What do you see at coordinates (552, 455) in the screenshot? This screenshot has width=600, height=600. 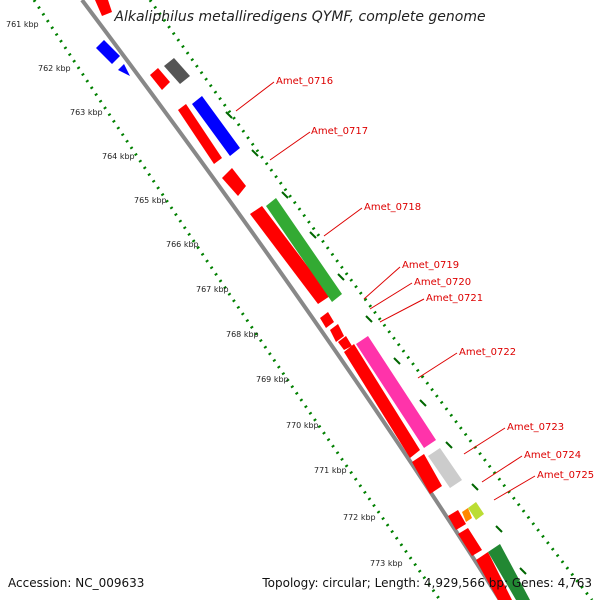 I see `gene-label: Amet_0724` at bounding box center [552, 455].